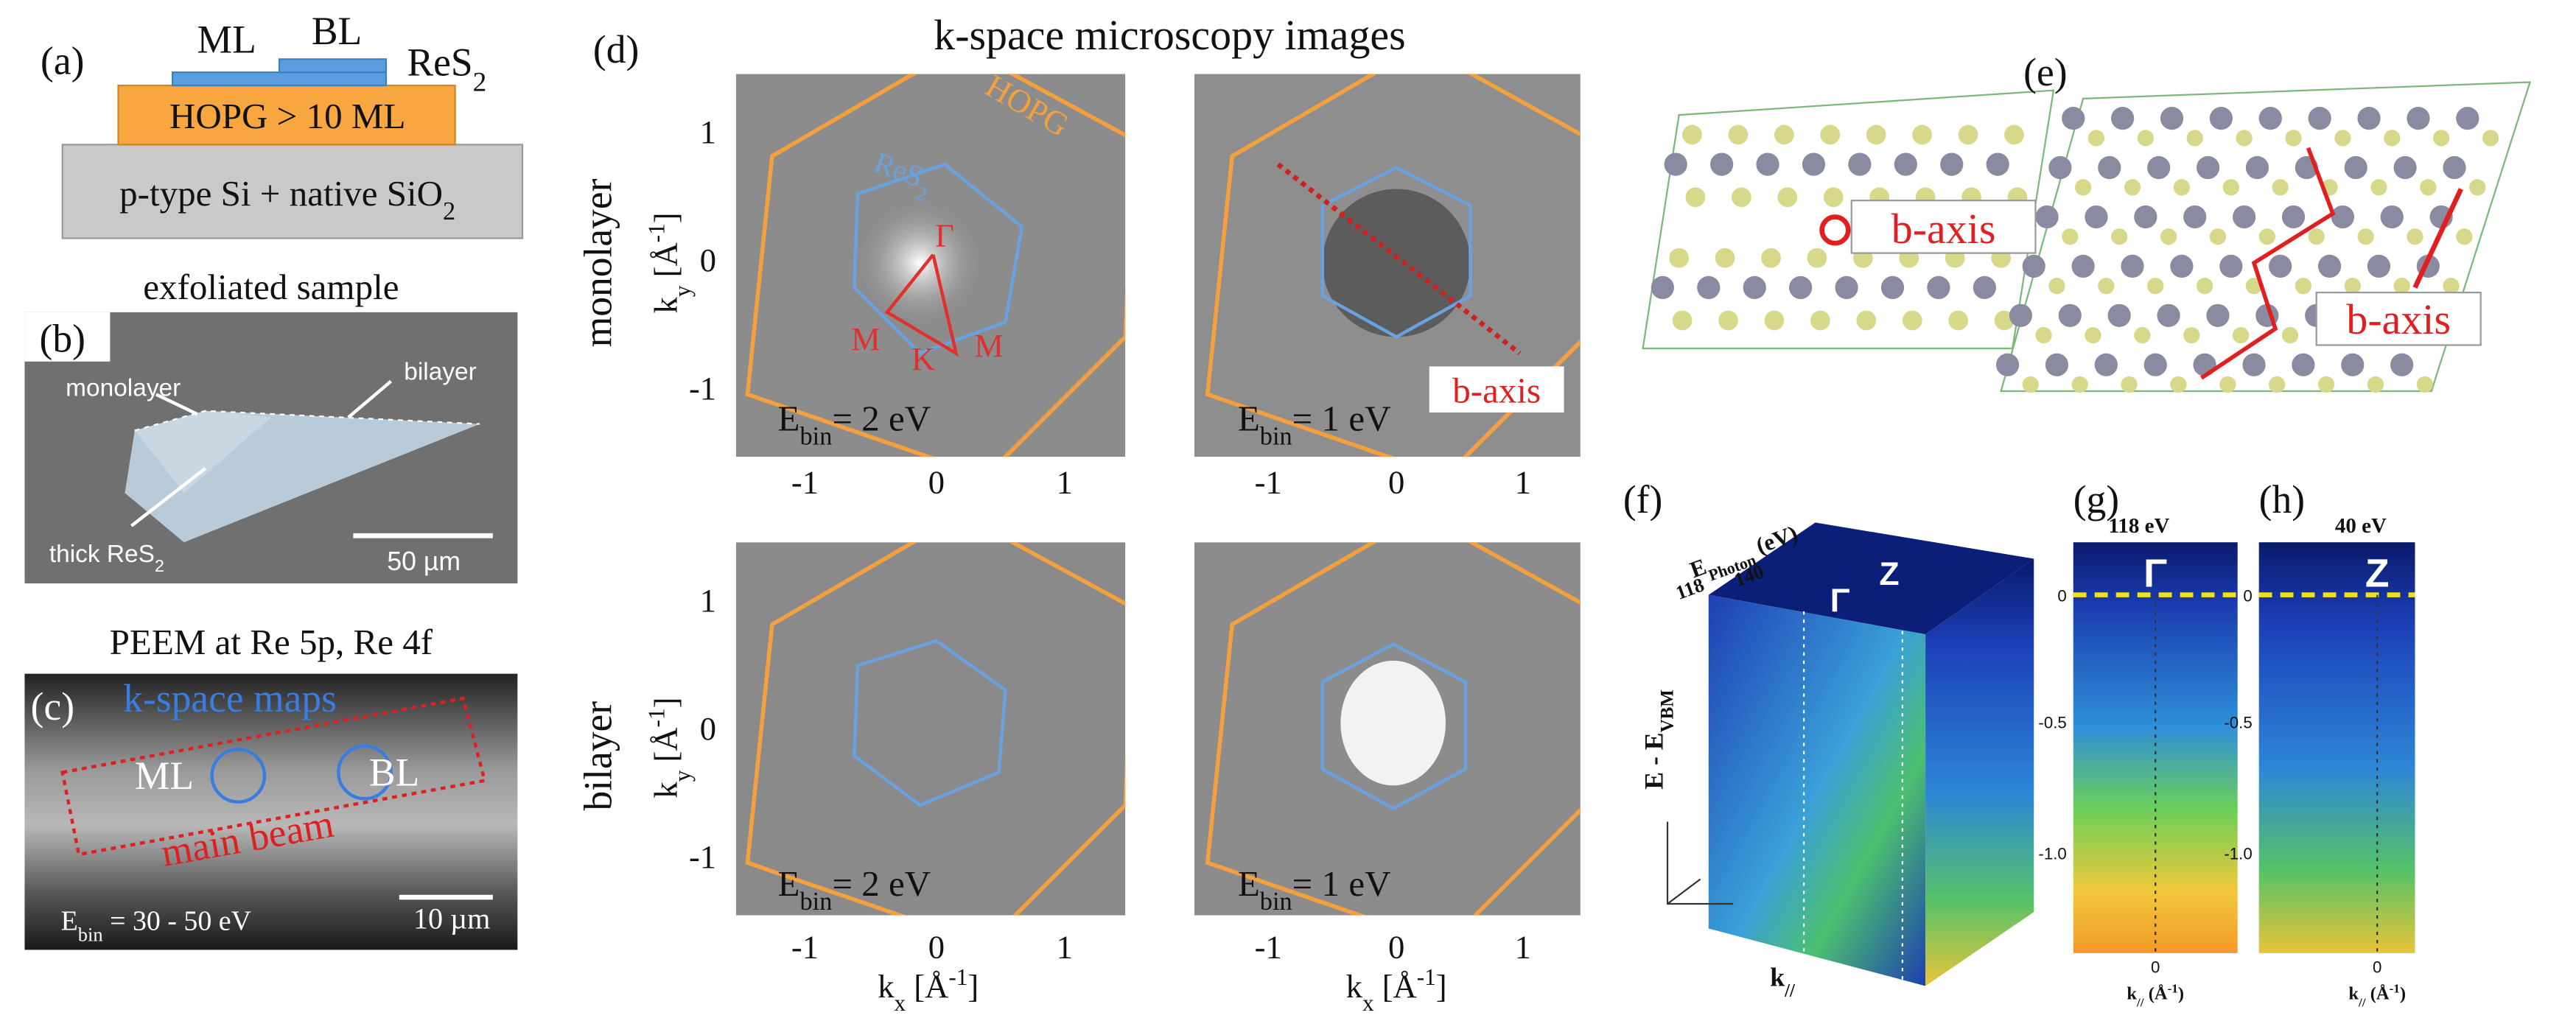 The width and height of the screenshot is (2576, 1032). What do you see at coordinates (439, 63) in the screenshot?
I see `label: ReS` at bounding box center [439, 63].